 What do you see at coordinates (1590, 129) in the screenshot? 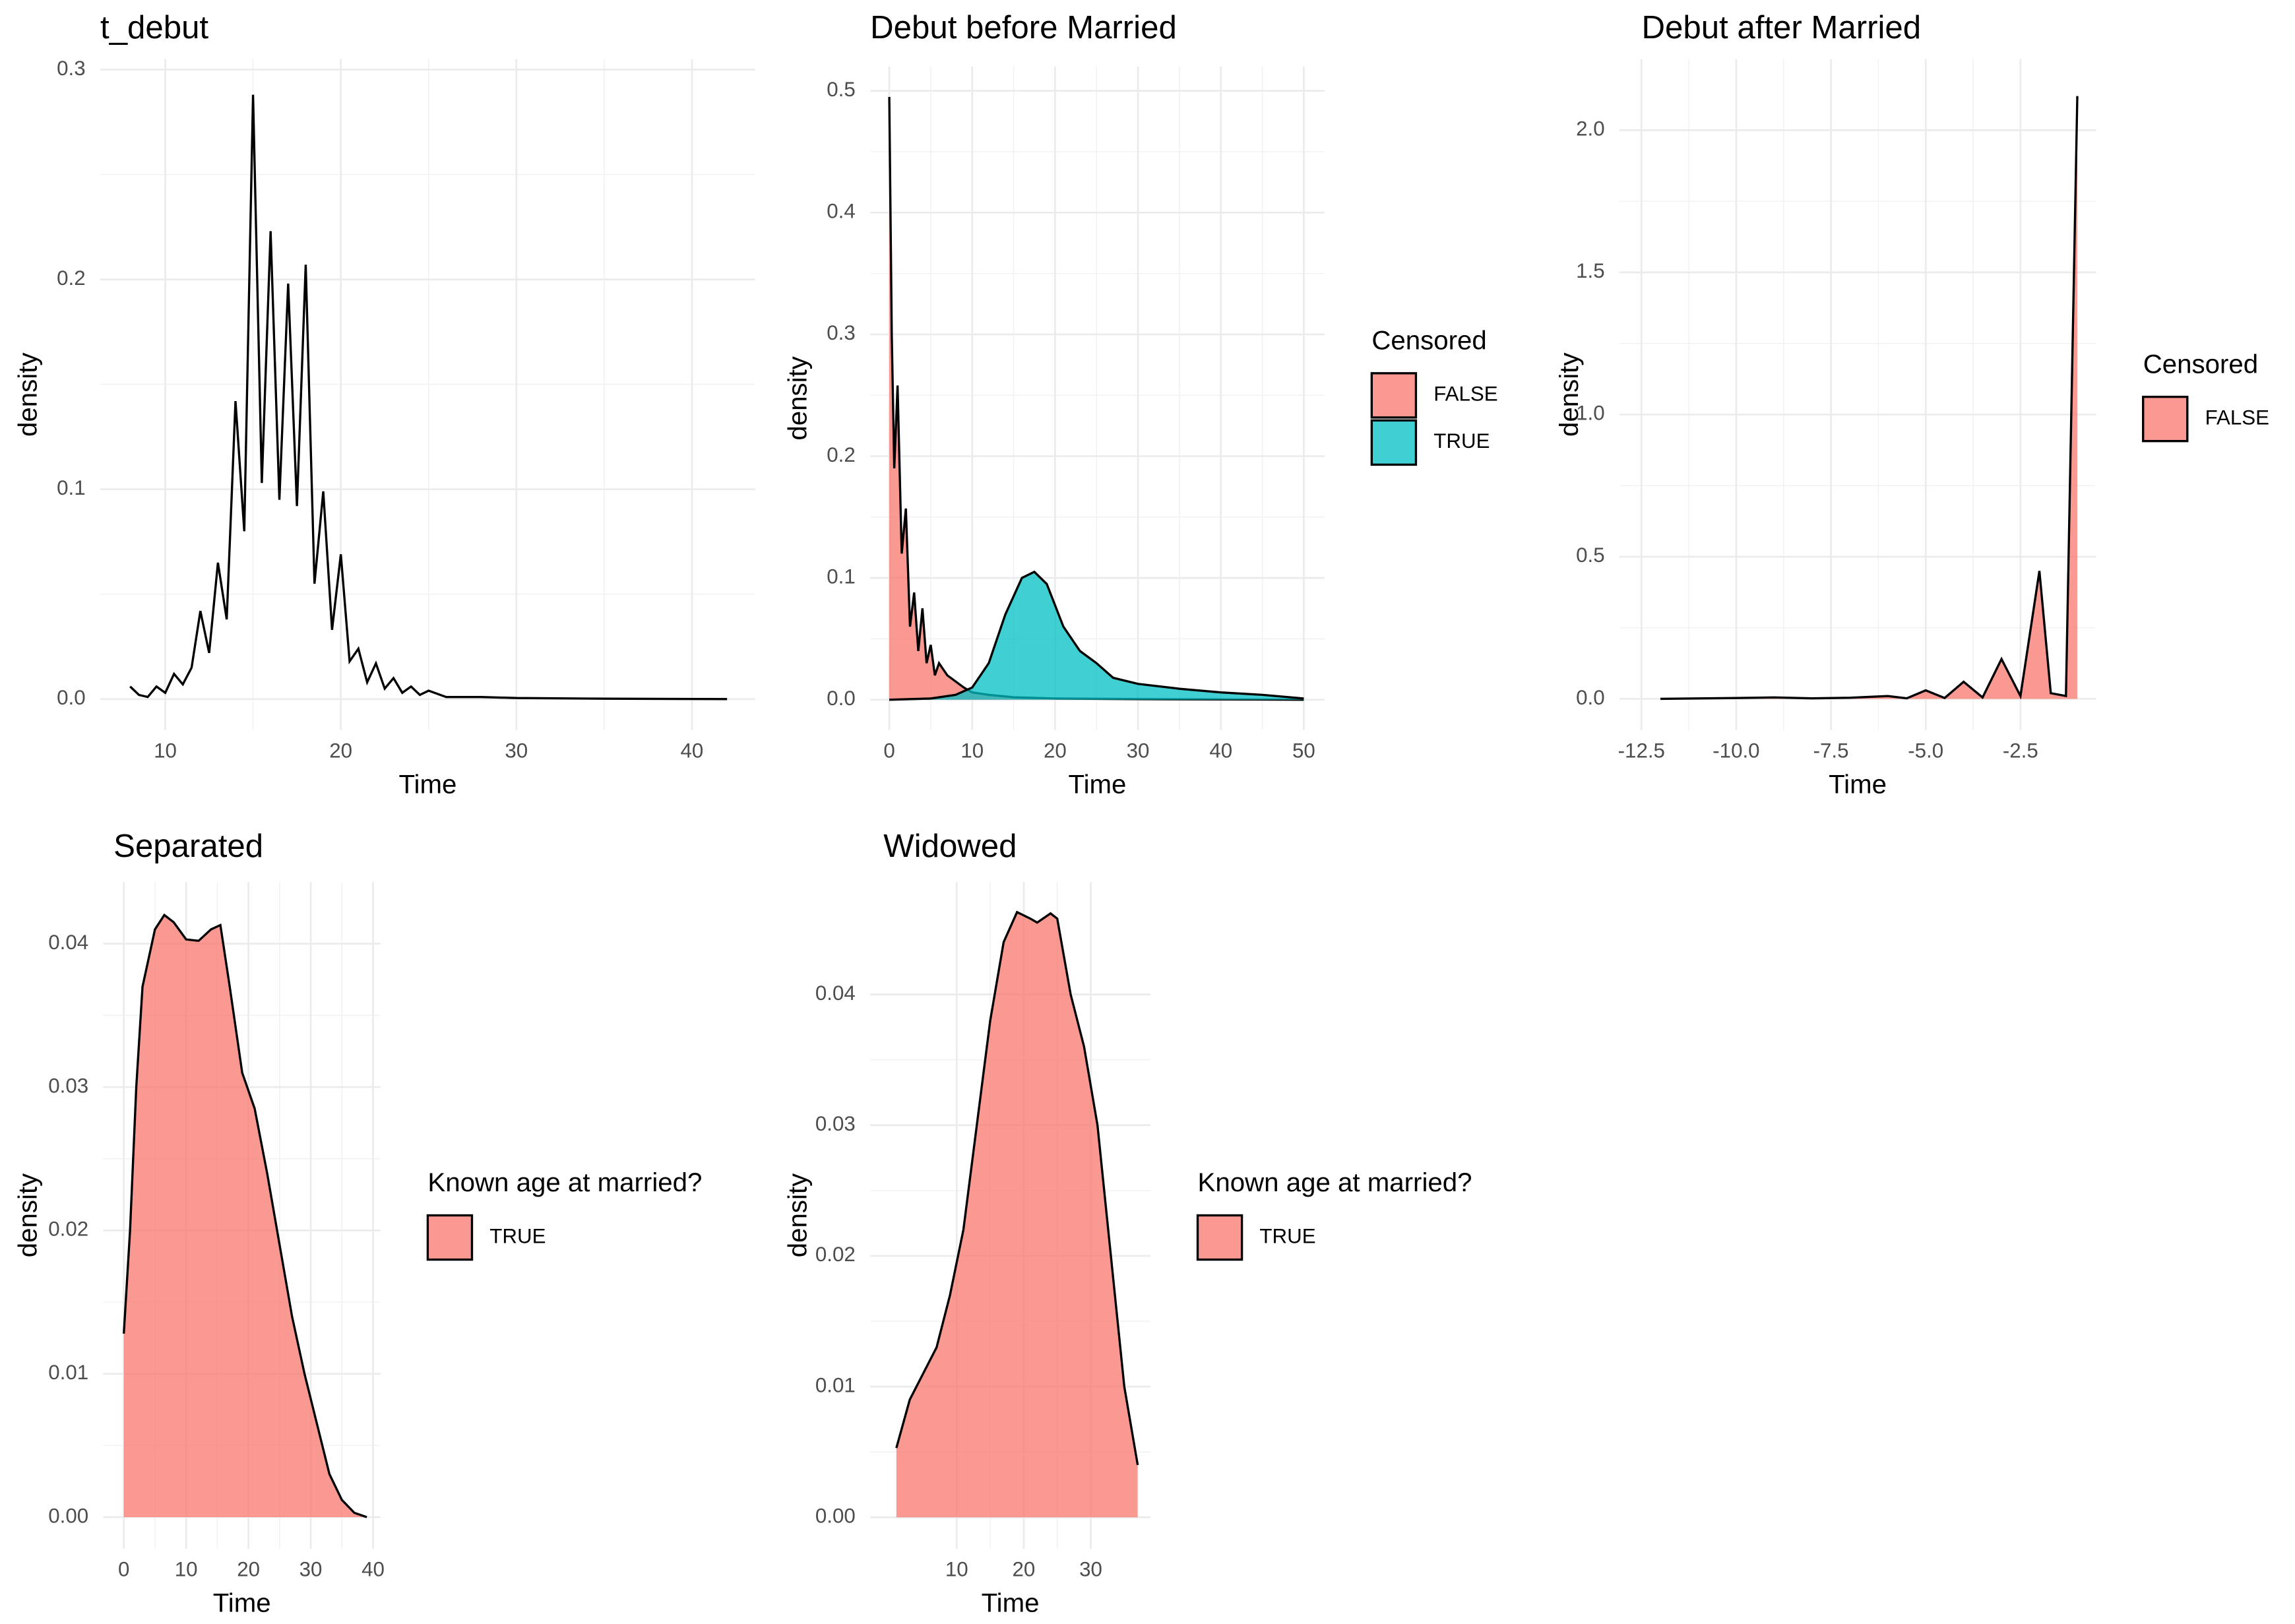
I see `y-tick-label: 2.0` at bounding box center [1590, 129].